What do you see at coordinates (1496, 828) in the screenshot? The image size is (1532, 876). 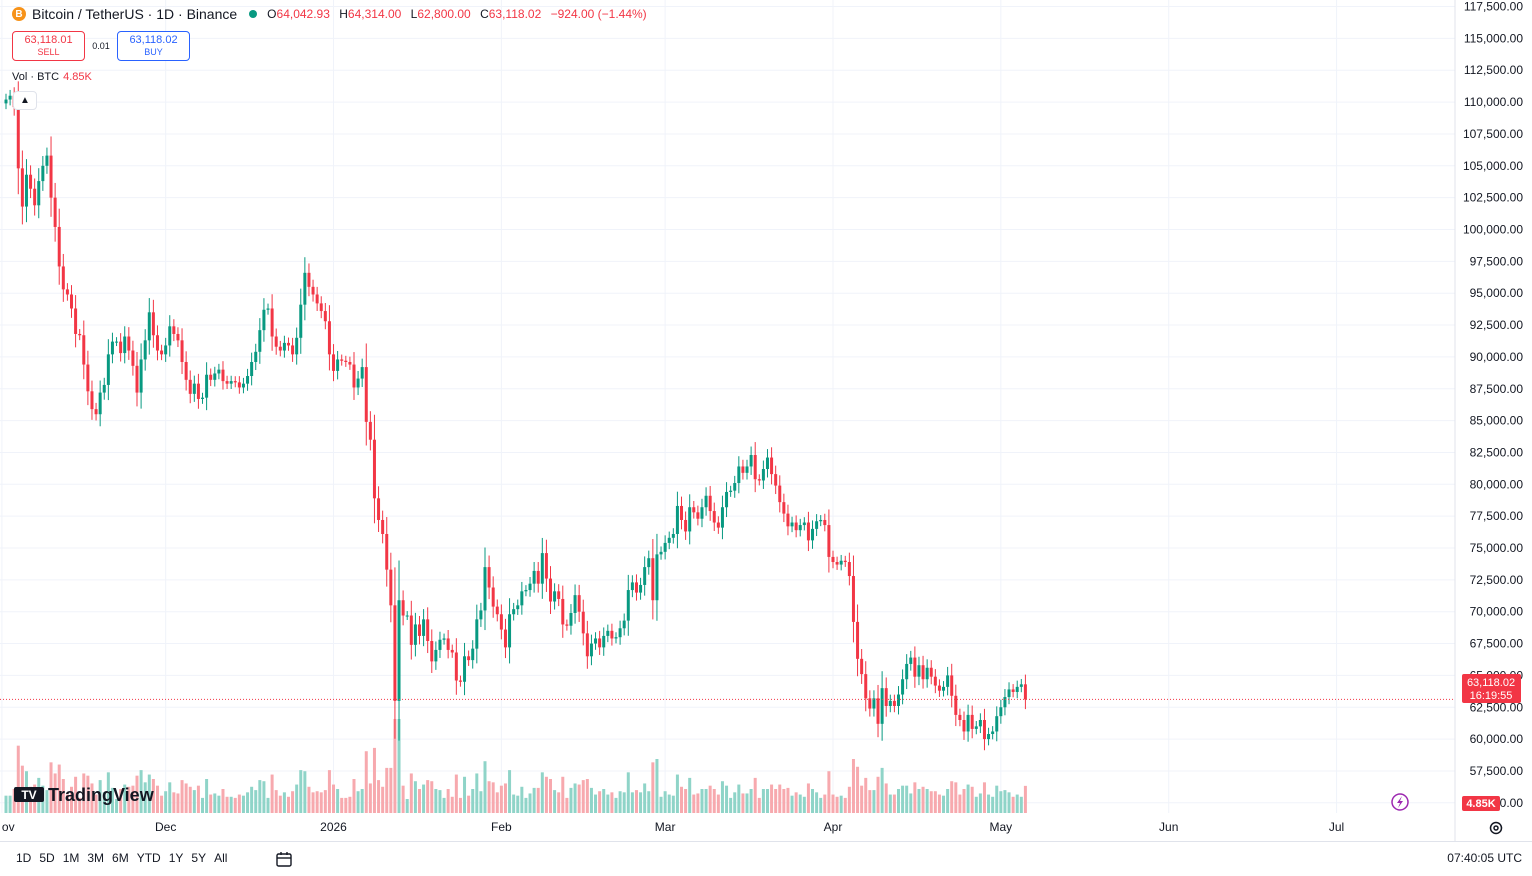 I see `settings-gear-icon` at bounding box center [1496, 828].